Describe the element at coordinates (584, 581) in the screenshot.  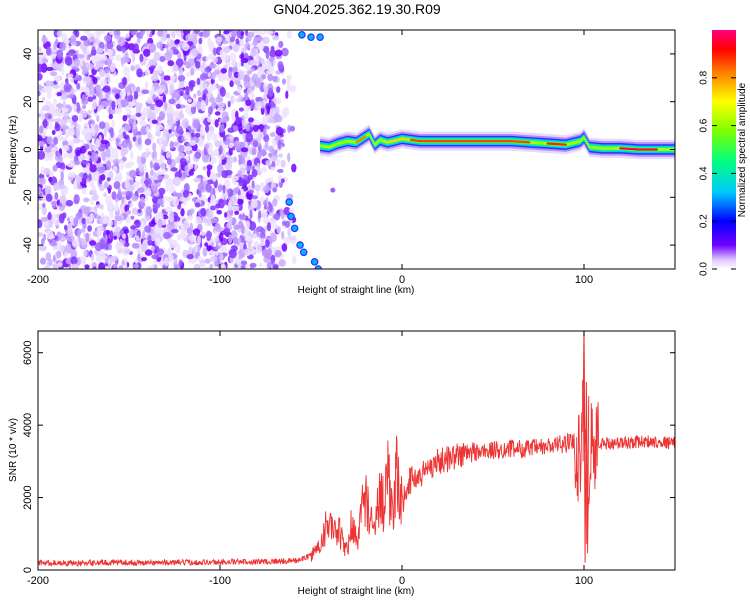
I see `x-tick-label: 100` at that location.